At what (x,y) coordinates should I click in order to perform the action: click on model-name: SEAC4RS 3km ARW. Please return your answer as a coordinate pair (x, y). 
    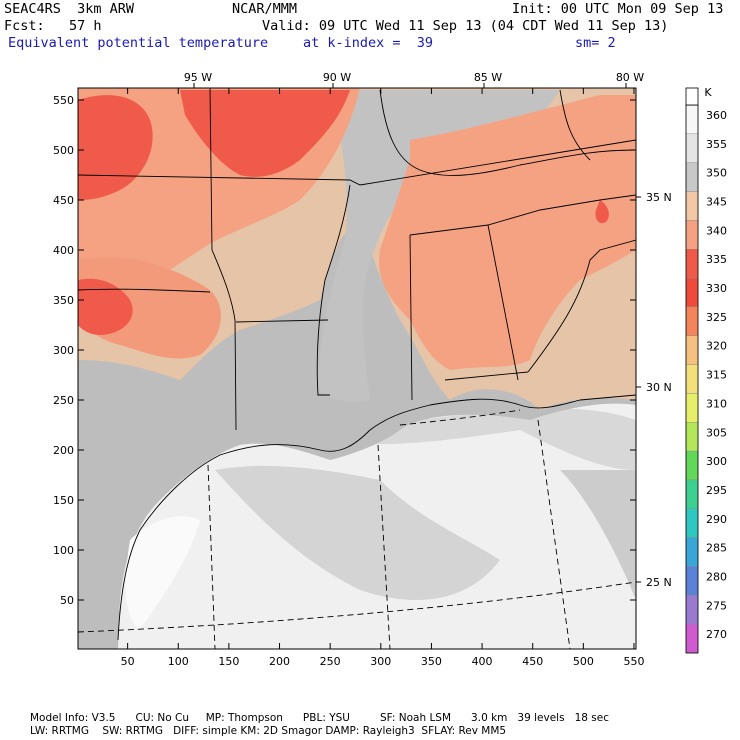
    Looking at the image, I should click on (69, 9).